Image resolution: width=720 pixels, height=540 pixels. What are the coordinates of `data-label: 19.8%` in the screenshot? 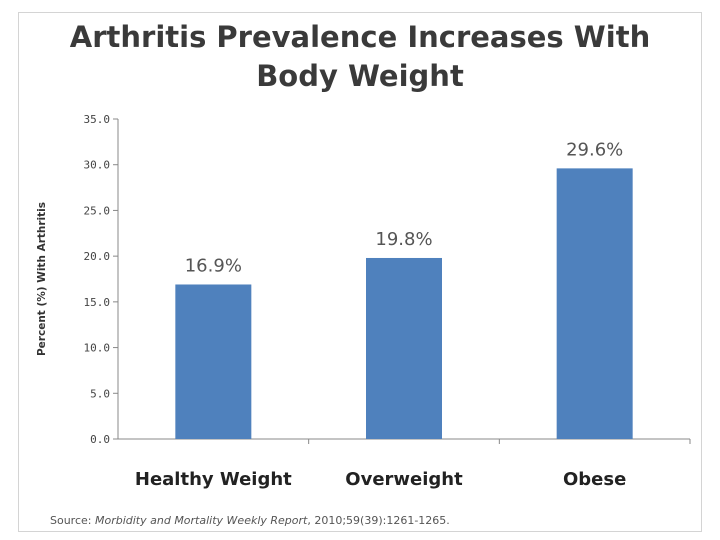 It's located at (403, 239).